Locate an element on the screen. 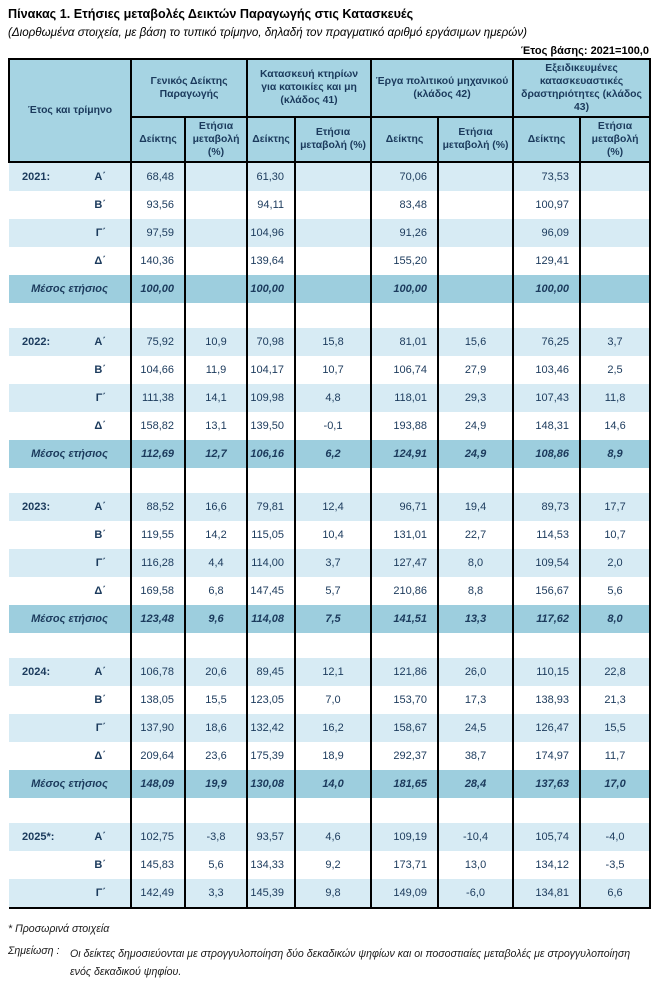 The height and width of the screenshot is (981, 657). change-value-cell: 15,6 is located at coordinates (476, 341).